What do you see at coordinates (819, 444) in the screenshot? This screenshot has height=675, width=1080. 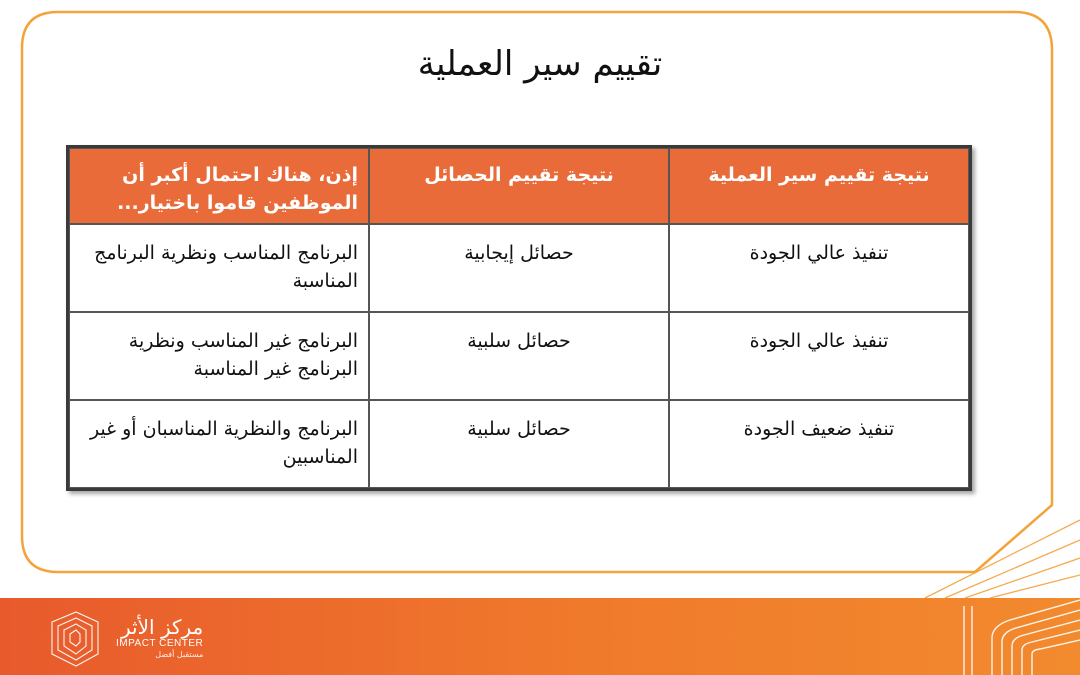 I see `table-cell: تنفيذ ضعيف الجودة` at bounding box center [819, 444].